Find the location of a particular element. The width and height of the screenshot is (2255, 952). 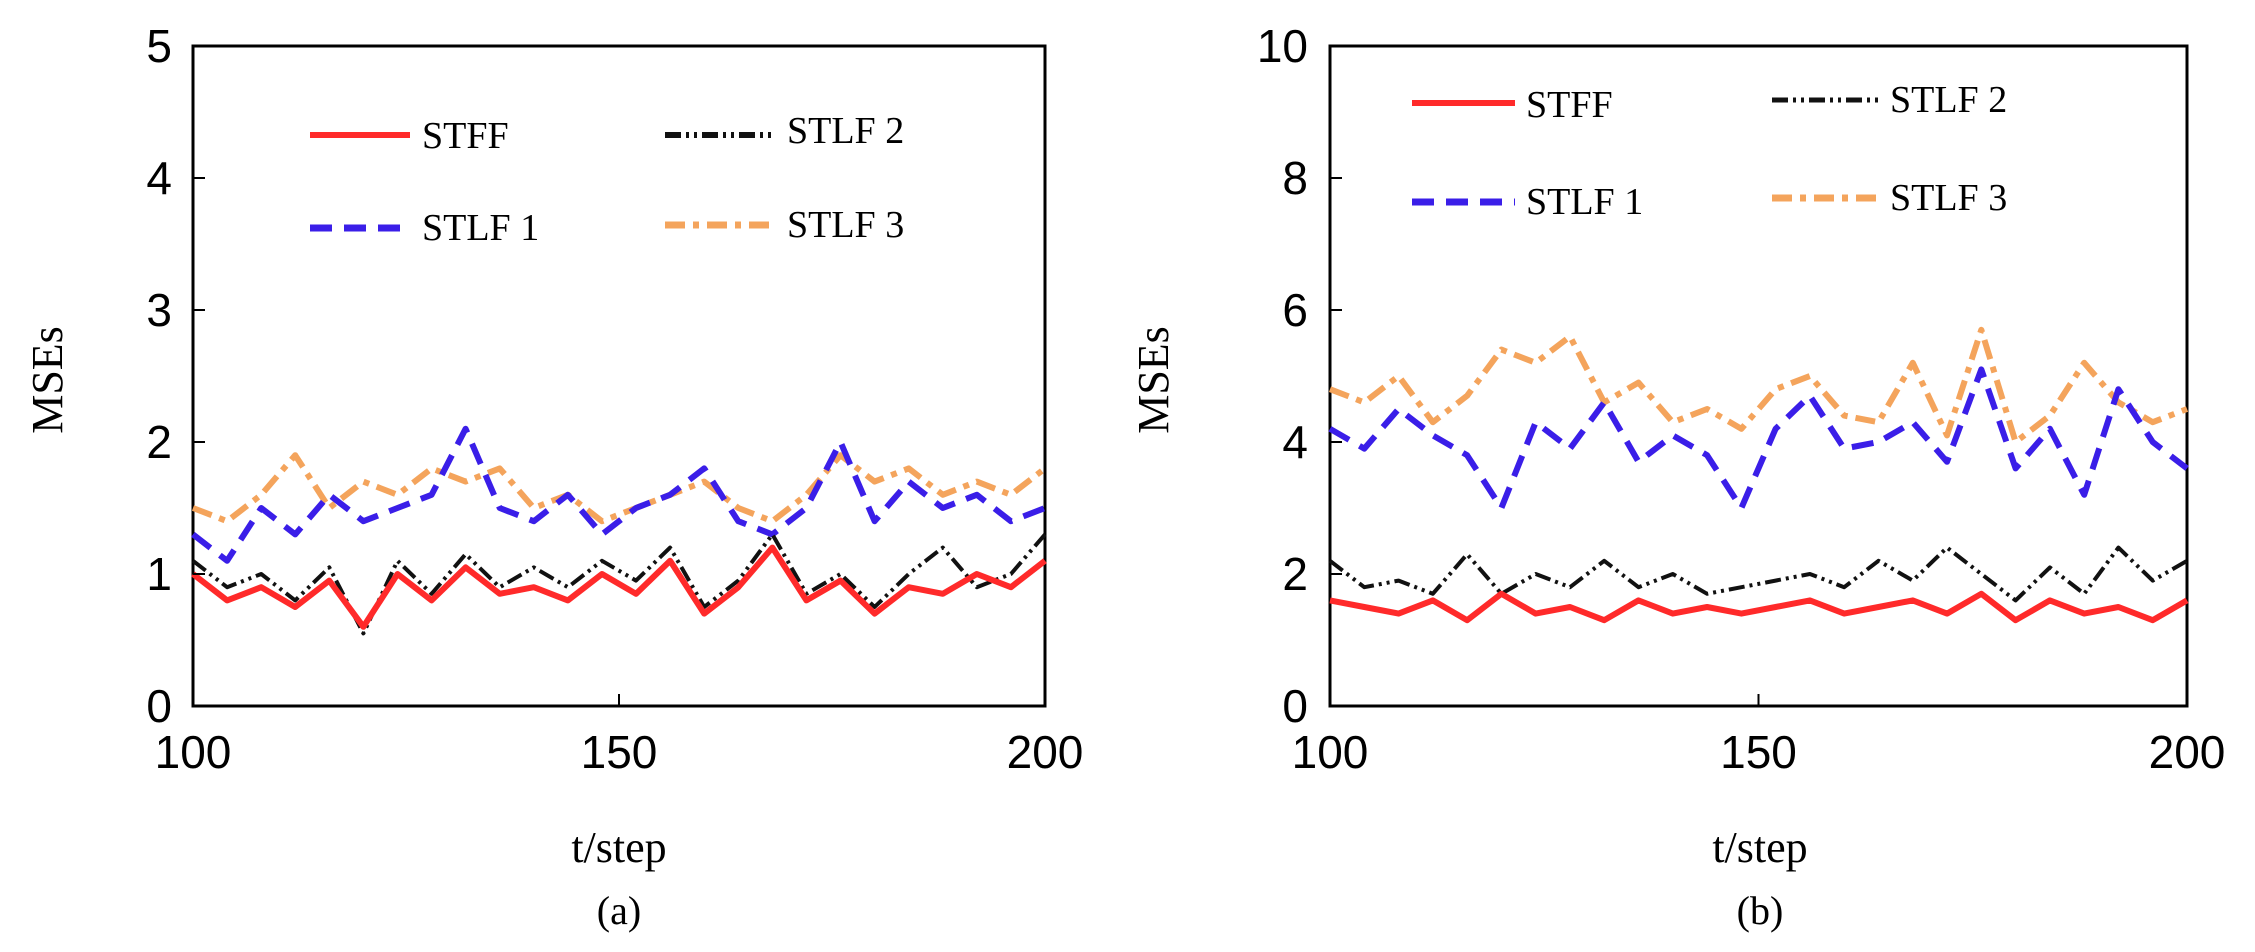

x-tick-label-b-2: 200 is located at coordinates (2187, 752).